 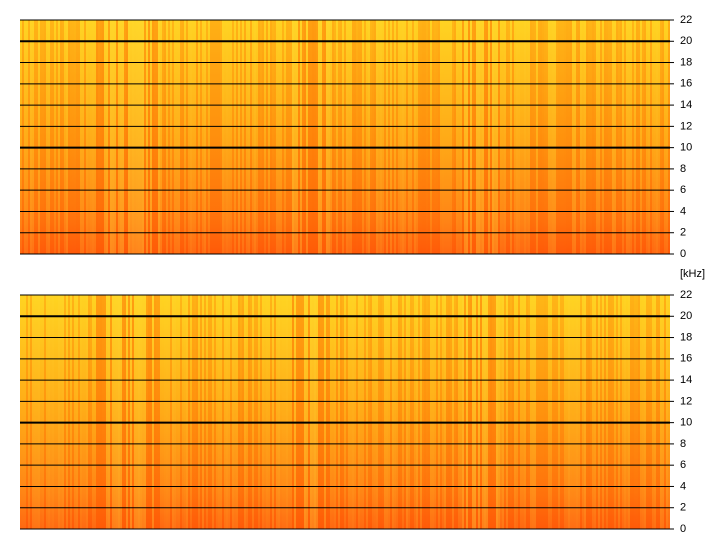 I want to click on y-tick-label: 10, so click(x=686, y=148).